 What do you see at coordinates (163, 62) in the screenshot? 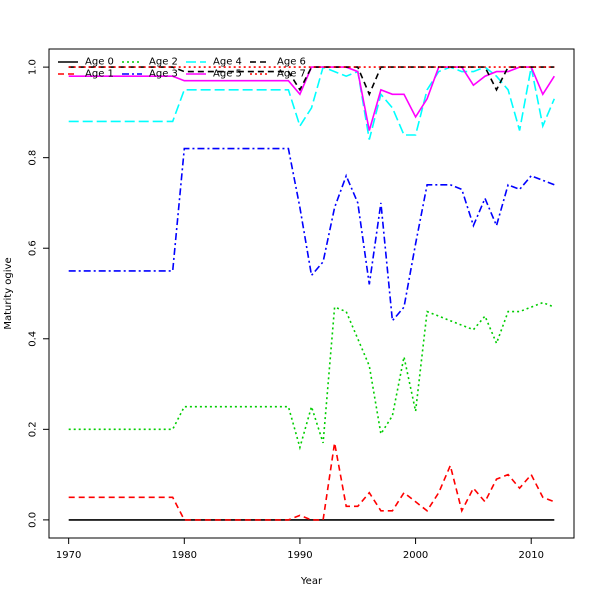
I see `legend-label: Age 2` at bounding box center [163, 62].